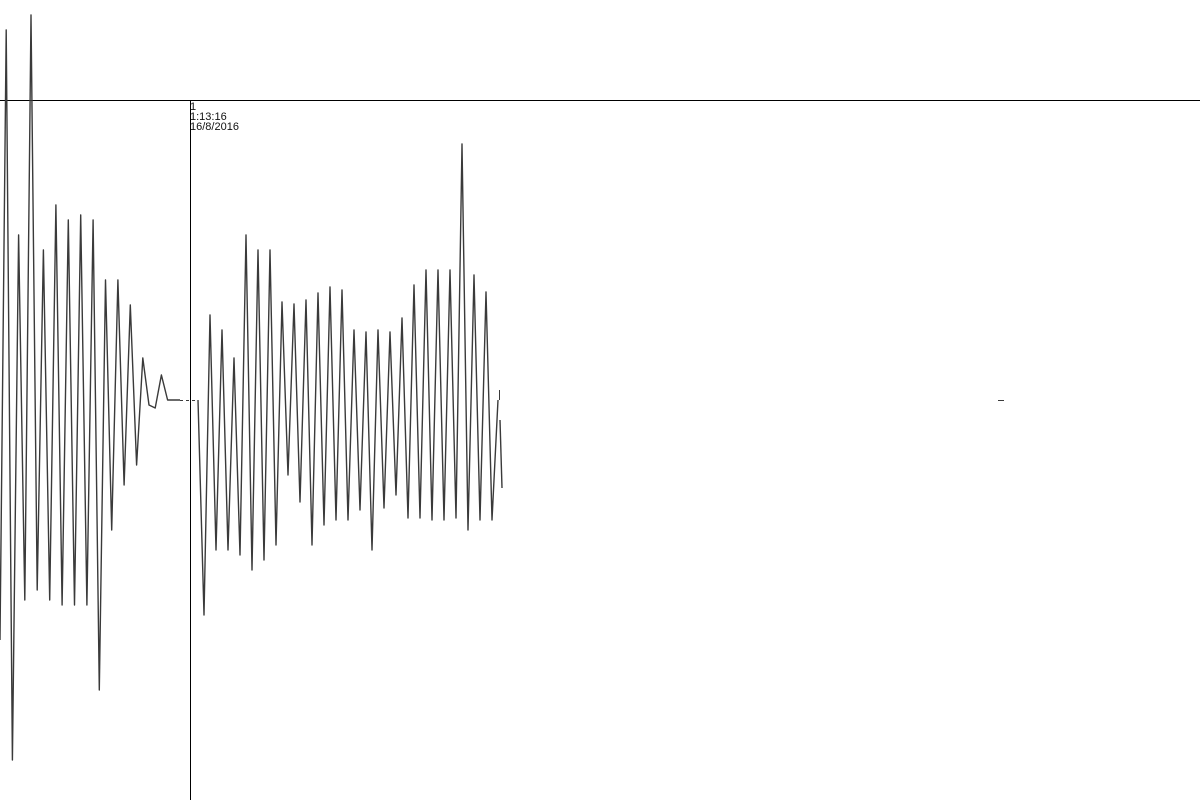 This screenshot has height=800, width=1200. Describe the element at coordinates (214, 127) in the screenshot. I see `marker-date: 16/8/2016` at that location.